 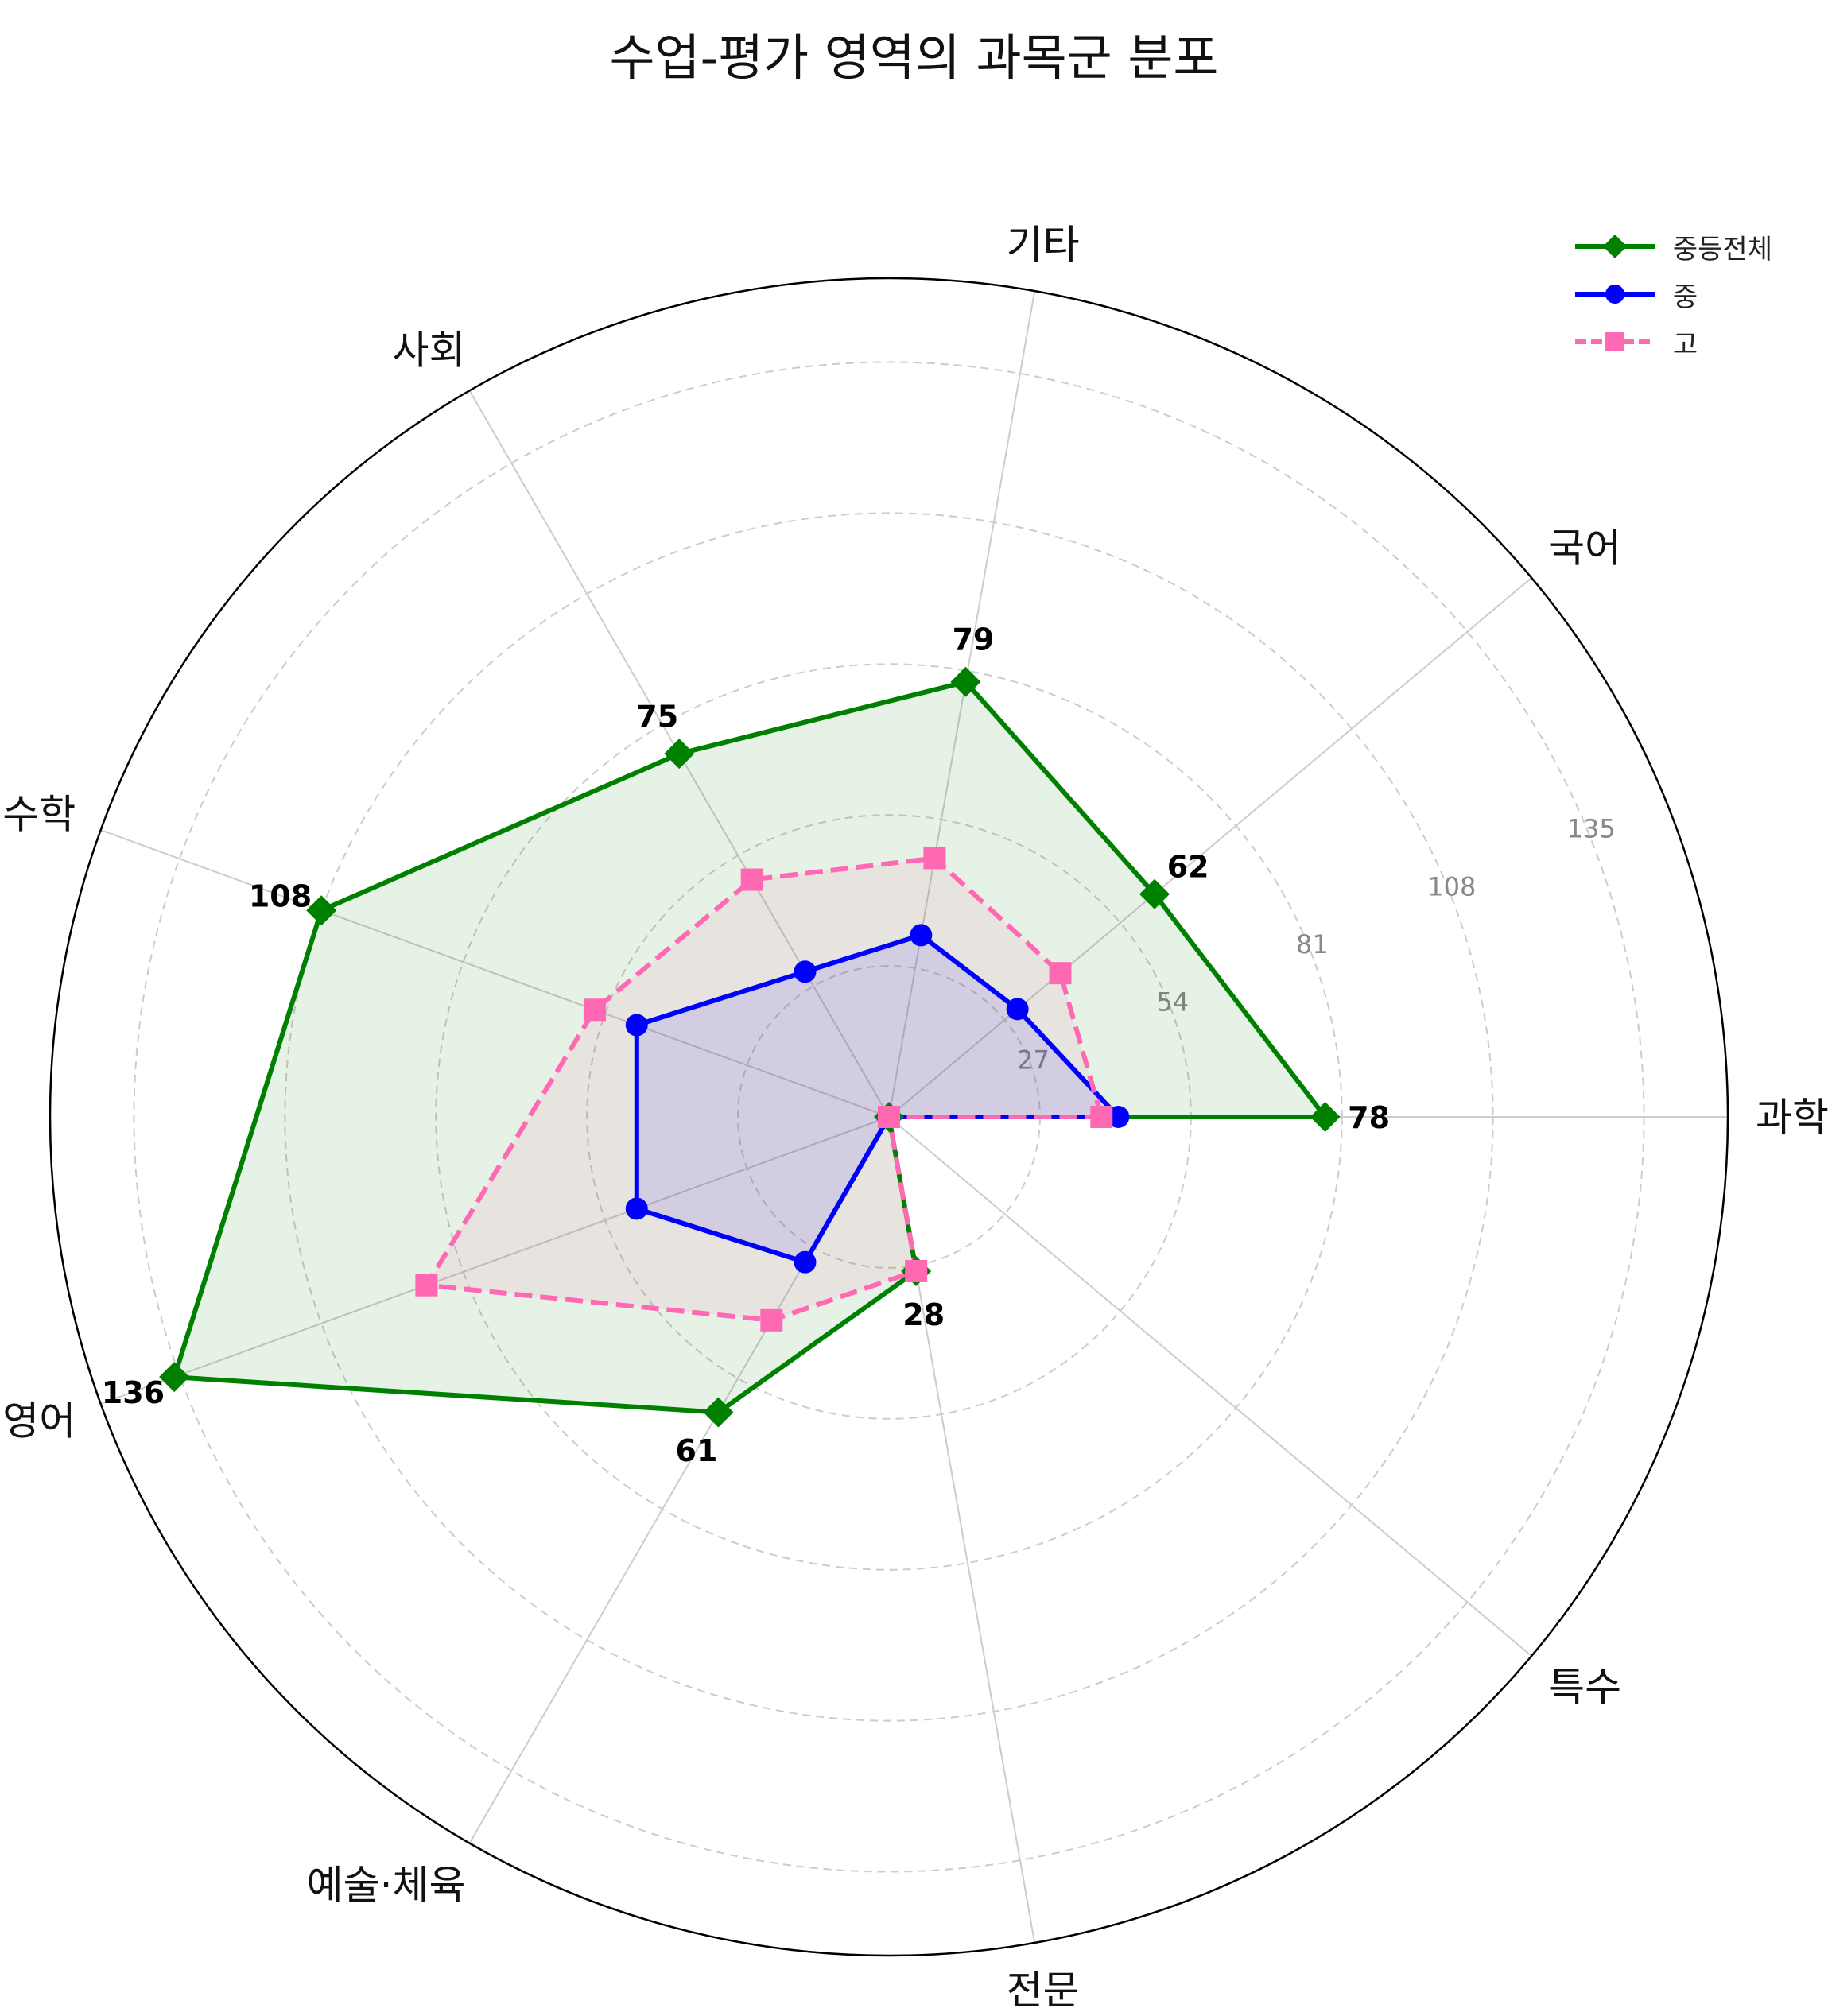 I want to click on data-label: 75, so click(x=657, y=718).